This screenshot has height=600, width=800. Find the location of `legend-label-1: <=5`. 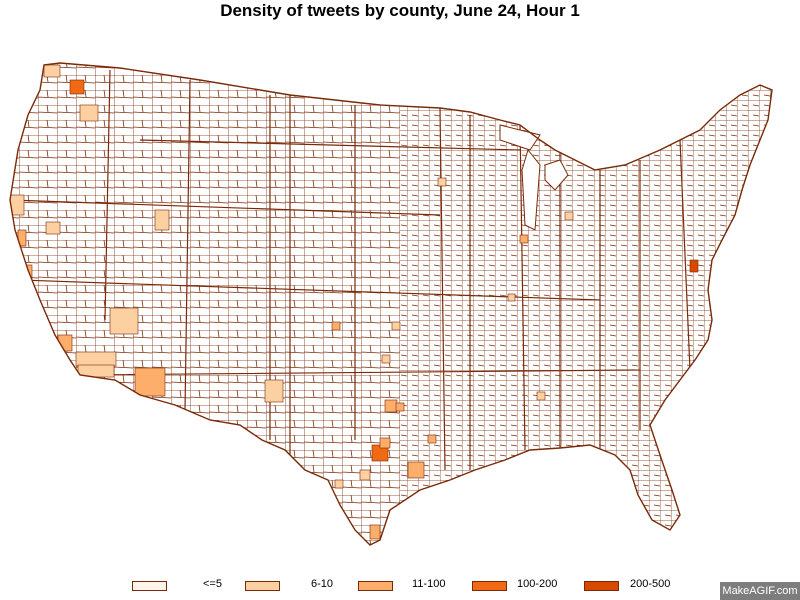

legend-label-1: <=5 is located at coordinates (212, 584).